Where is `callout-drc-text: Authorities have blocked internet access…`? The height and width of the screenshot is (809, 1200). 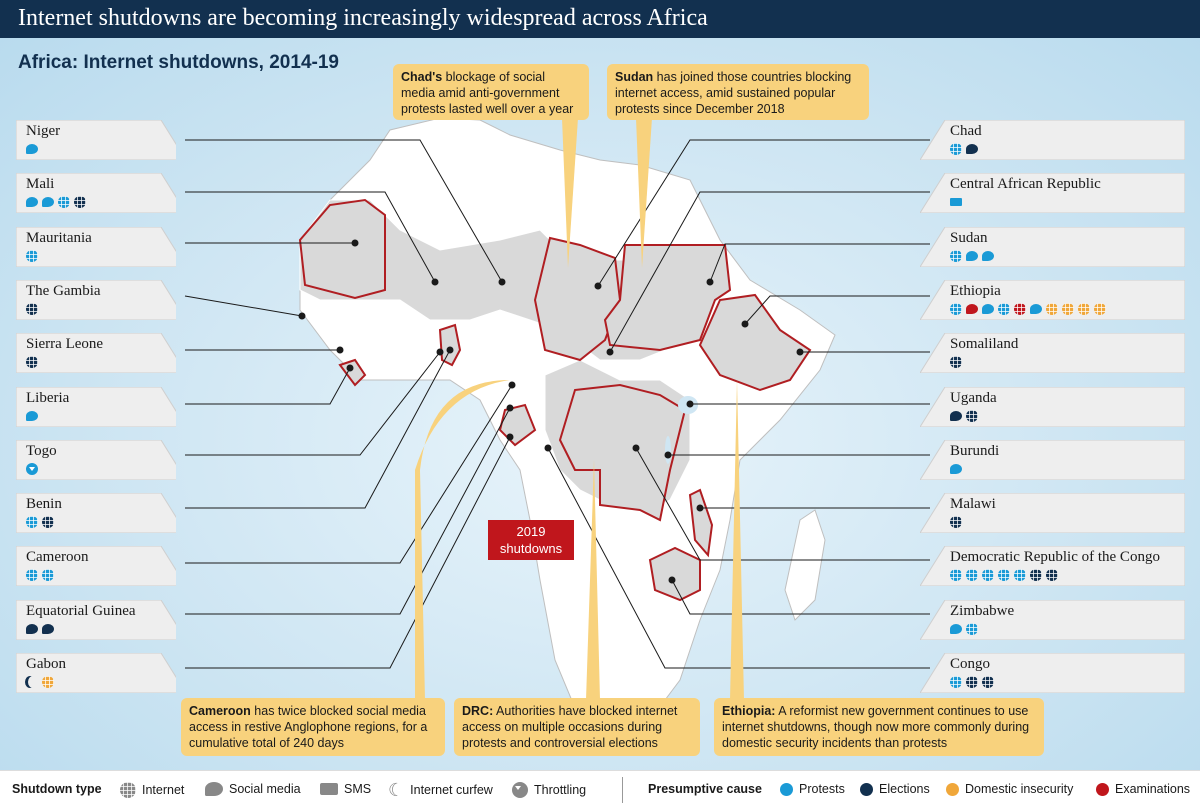
callout-drc-text: Authorities have blocked internet access… is located at coordinates (570, 727).